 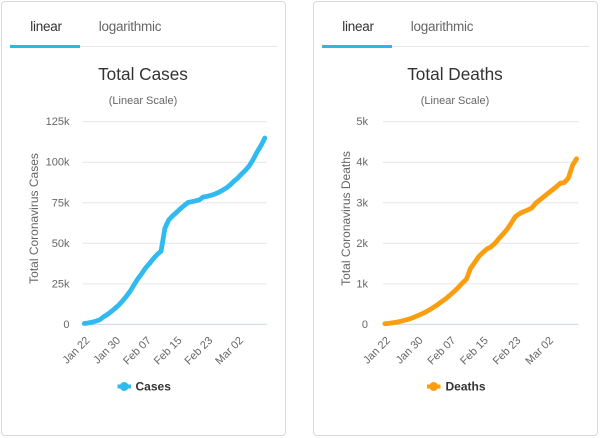 What do you see at coordinates (362, 122) in the screenshot?
I see `svg-text: 5k` at bounding box center [362, 122].